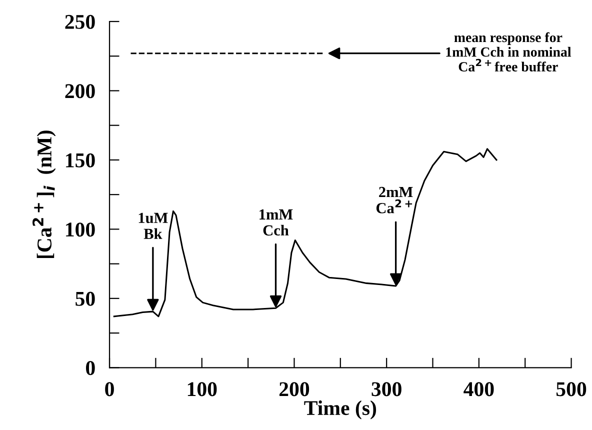 The height and width of the screenshot is (430, 592). Describe the element at coordinates (85, 299) in the screenshot. I see `y-tick-label: 50` at that location.